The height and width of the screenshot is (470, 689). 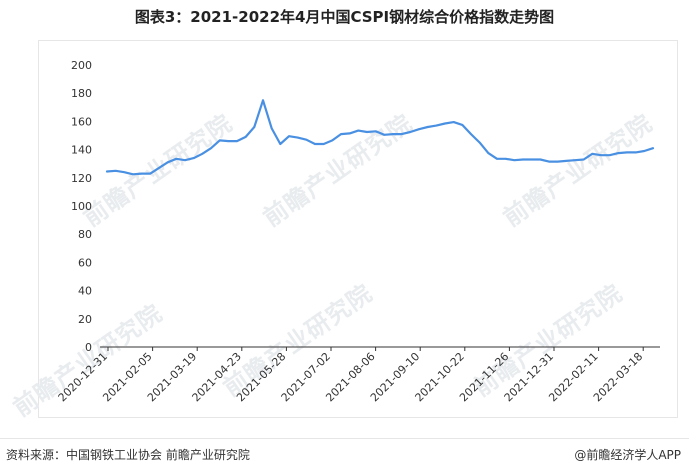 What do you see at coordinates (85, 291) in the screenshot?
I see `y-tick-label: 40` at bounding box center [85, 291].